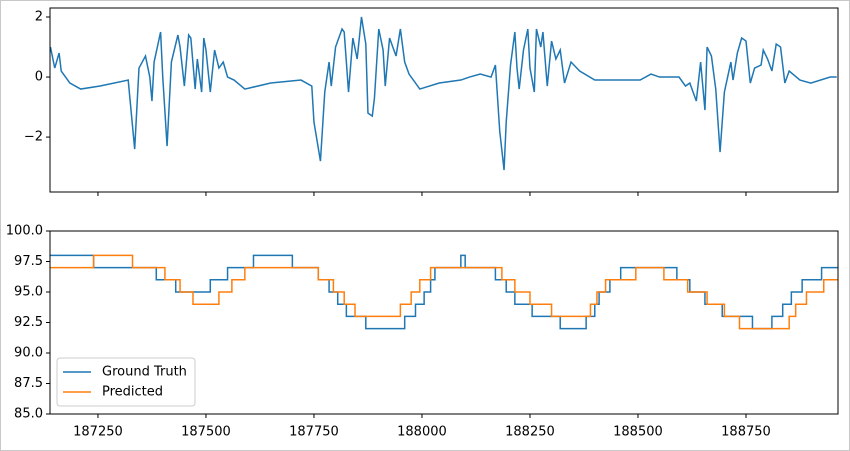  What do you see at coordinates (422, 432) in the screenshot?
I see `x-tick-label: 188000` at bounding box center [422, 432].